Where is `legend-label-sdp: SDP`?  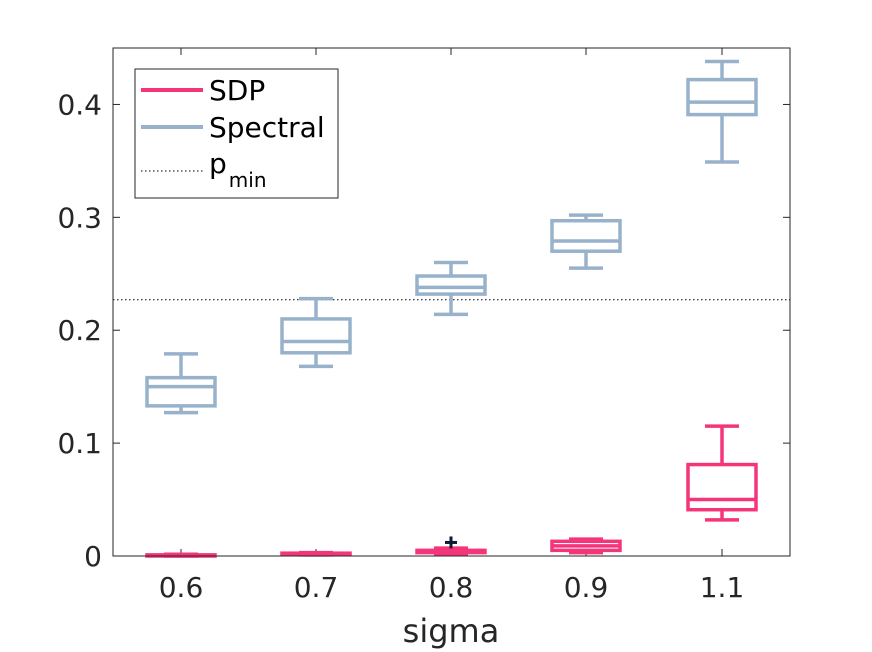 legend-label-sdp: SDP is located at coordinates (237, 90).